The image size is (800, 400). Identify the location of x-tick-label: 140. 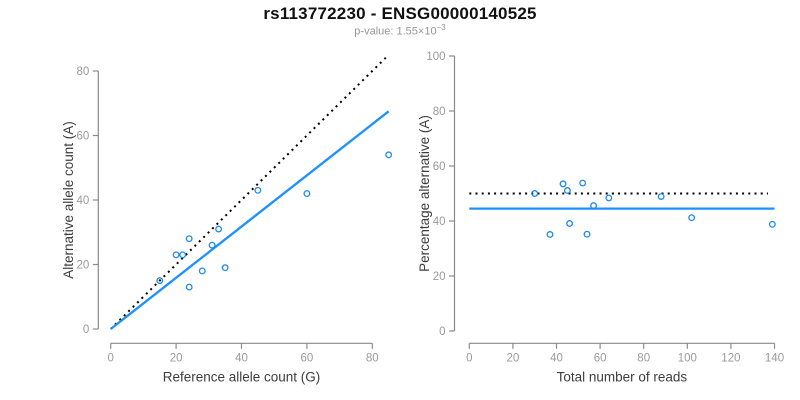
(774, 358).